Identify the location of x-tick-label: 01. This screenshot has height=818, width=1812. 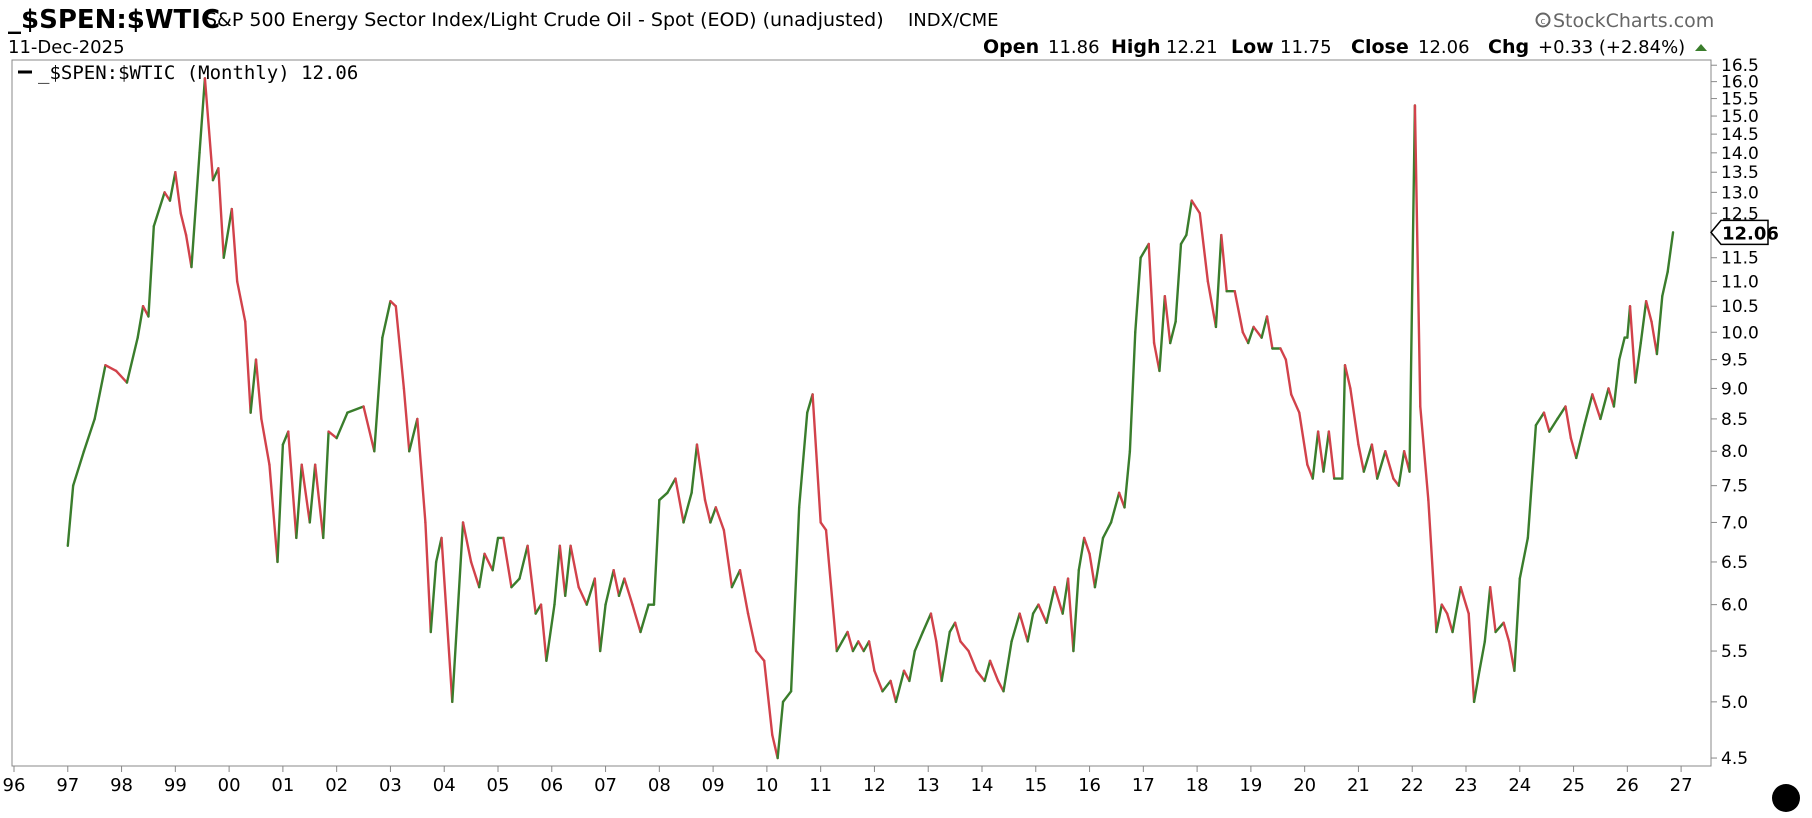
(282, 785).